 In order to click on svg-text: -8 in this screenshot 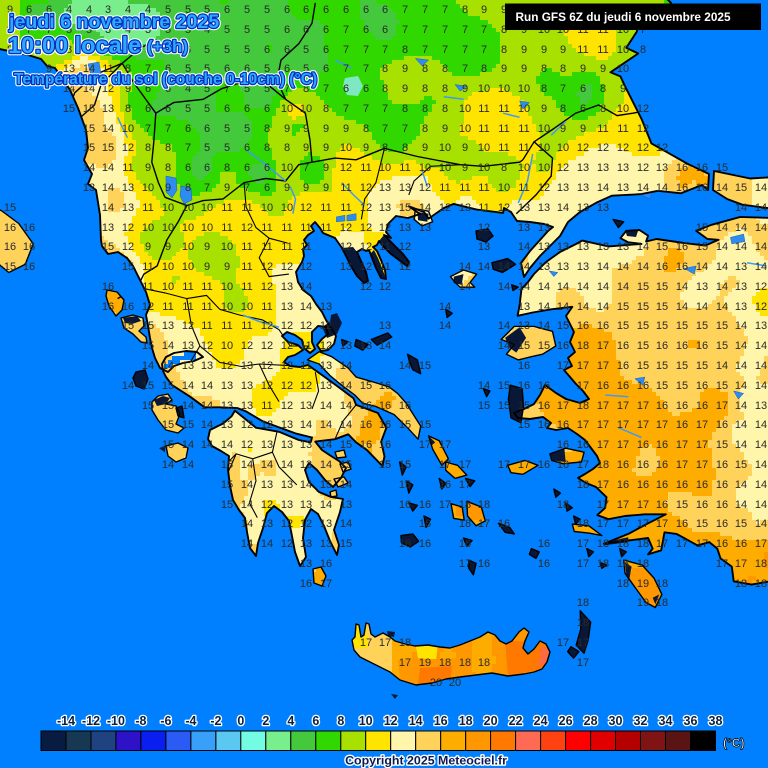, I will do `click(140, 721)`.